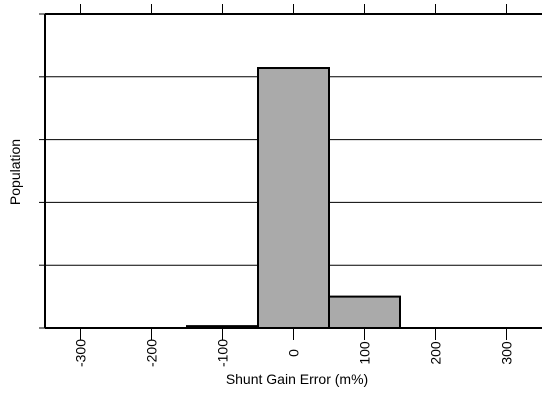  I want to click on x-axis-label: Shunt Gain Error (m%), so click(297, 379).